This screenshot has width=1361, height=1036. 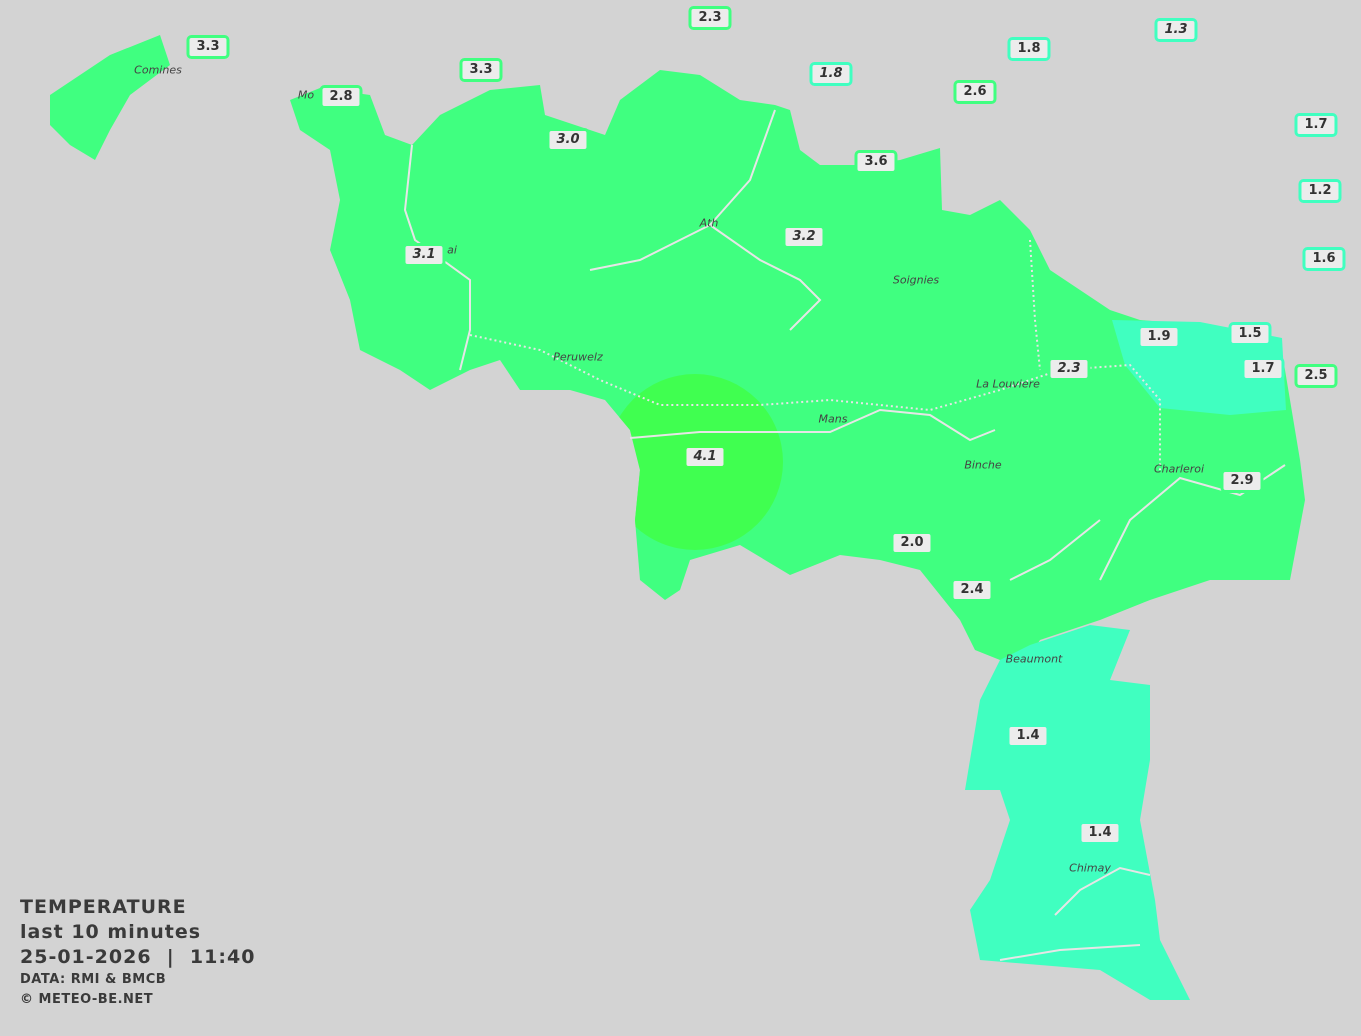 I want to click on station-temperature: 2.4, so click(x=972, y=590).